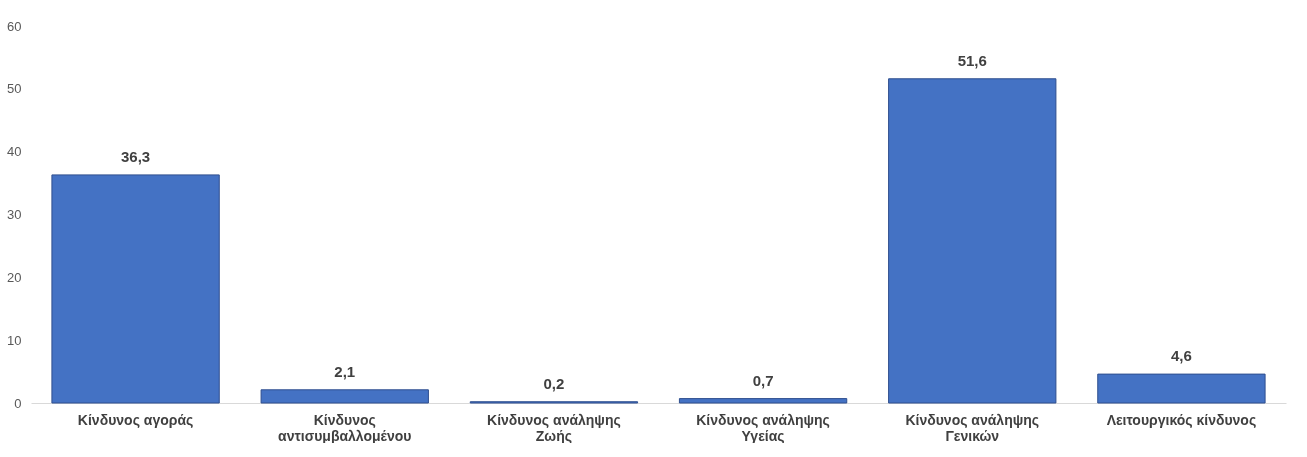 Image resolution: width=1307 pixels, height=457 pixels. Describe the element at coordinates (554, 427) in the screenshot. I see `x-tick-label: Κίνδυνος ανάληψης Ζωής` at that location.